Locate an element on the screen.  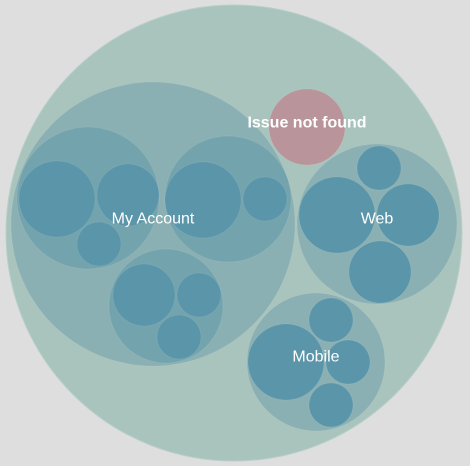
group-label-my-account: My Account is located at coordinates (153, 219).